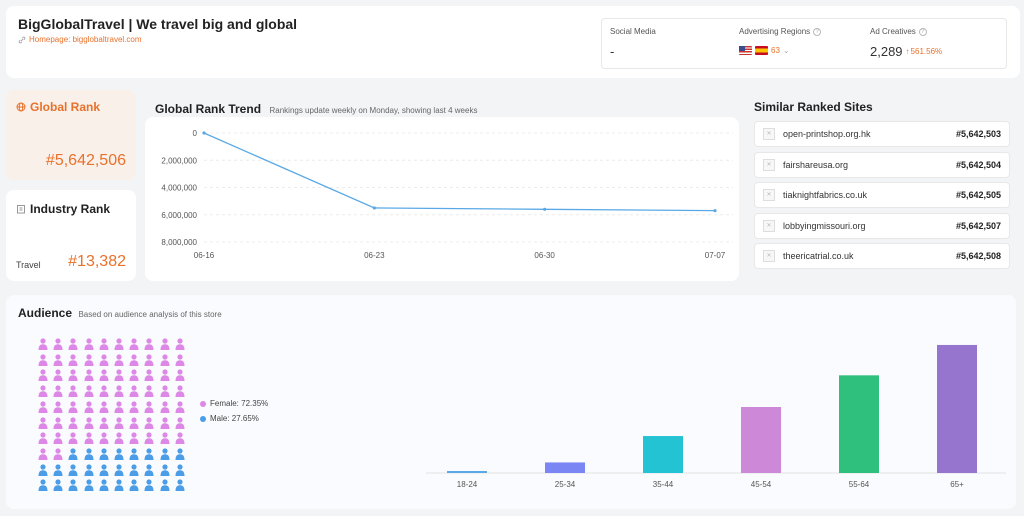  What do you see at coordinates (179, 242) in the screenshot?
I see `y-tick-label: 8,000,000` at bounding box center [179, 242].